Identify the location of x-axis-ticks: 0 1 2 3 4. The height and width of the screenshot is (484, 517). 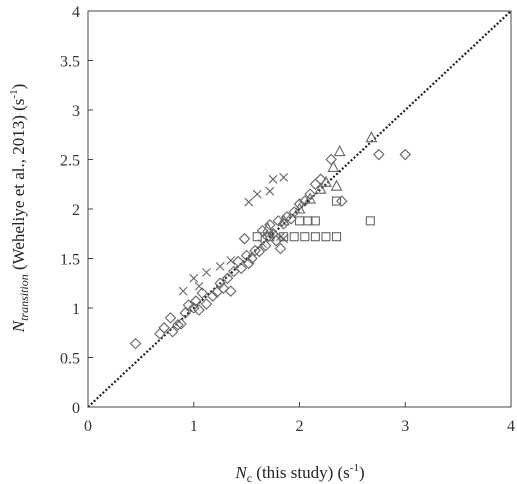
(299, 418).